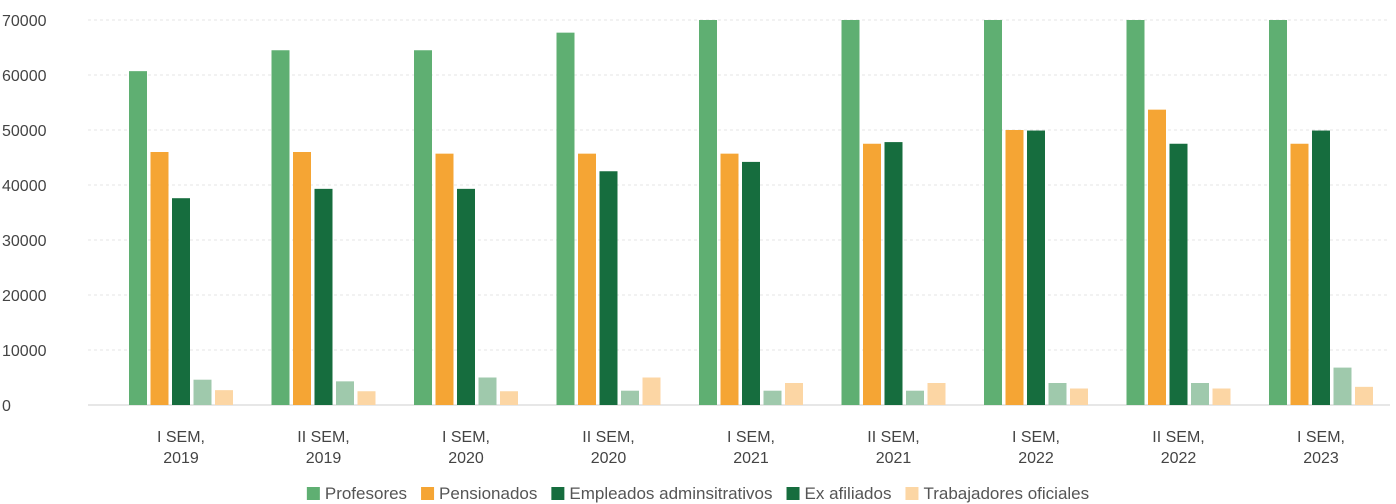 This screenshot has width=1396, height=504. Describe the element at coordinates (6, 406) in the screenshot. I see `y-tick-label: 0` at that location.